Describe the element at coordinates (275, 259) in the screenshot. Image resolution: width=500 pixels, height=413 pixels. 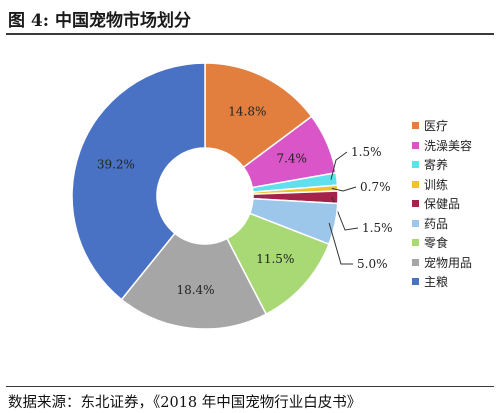
I see `slice-label-6: 11.5%` at that location.